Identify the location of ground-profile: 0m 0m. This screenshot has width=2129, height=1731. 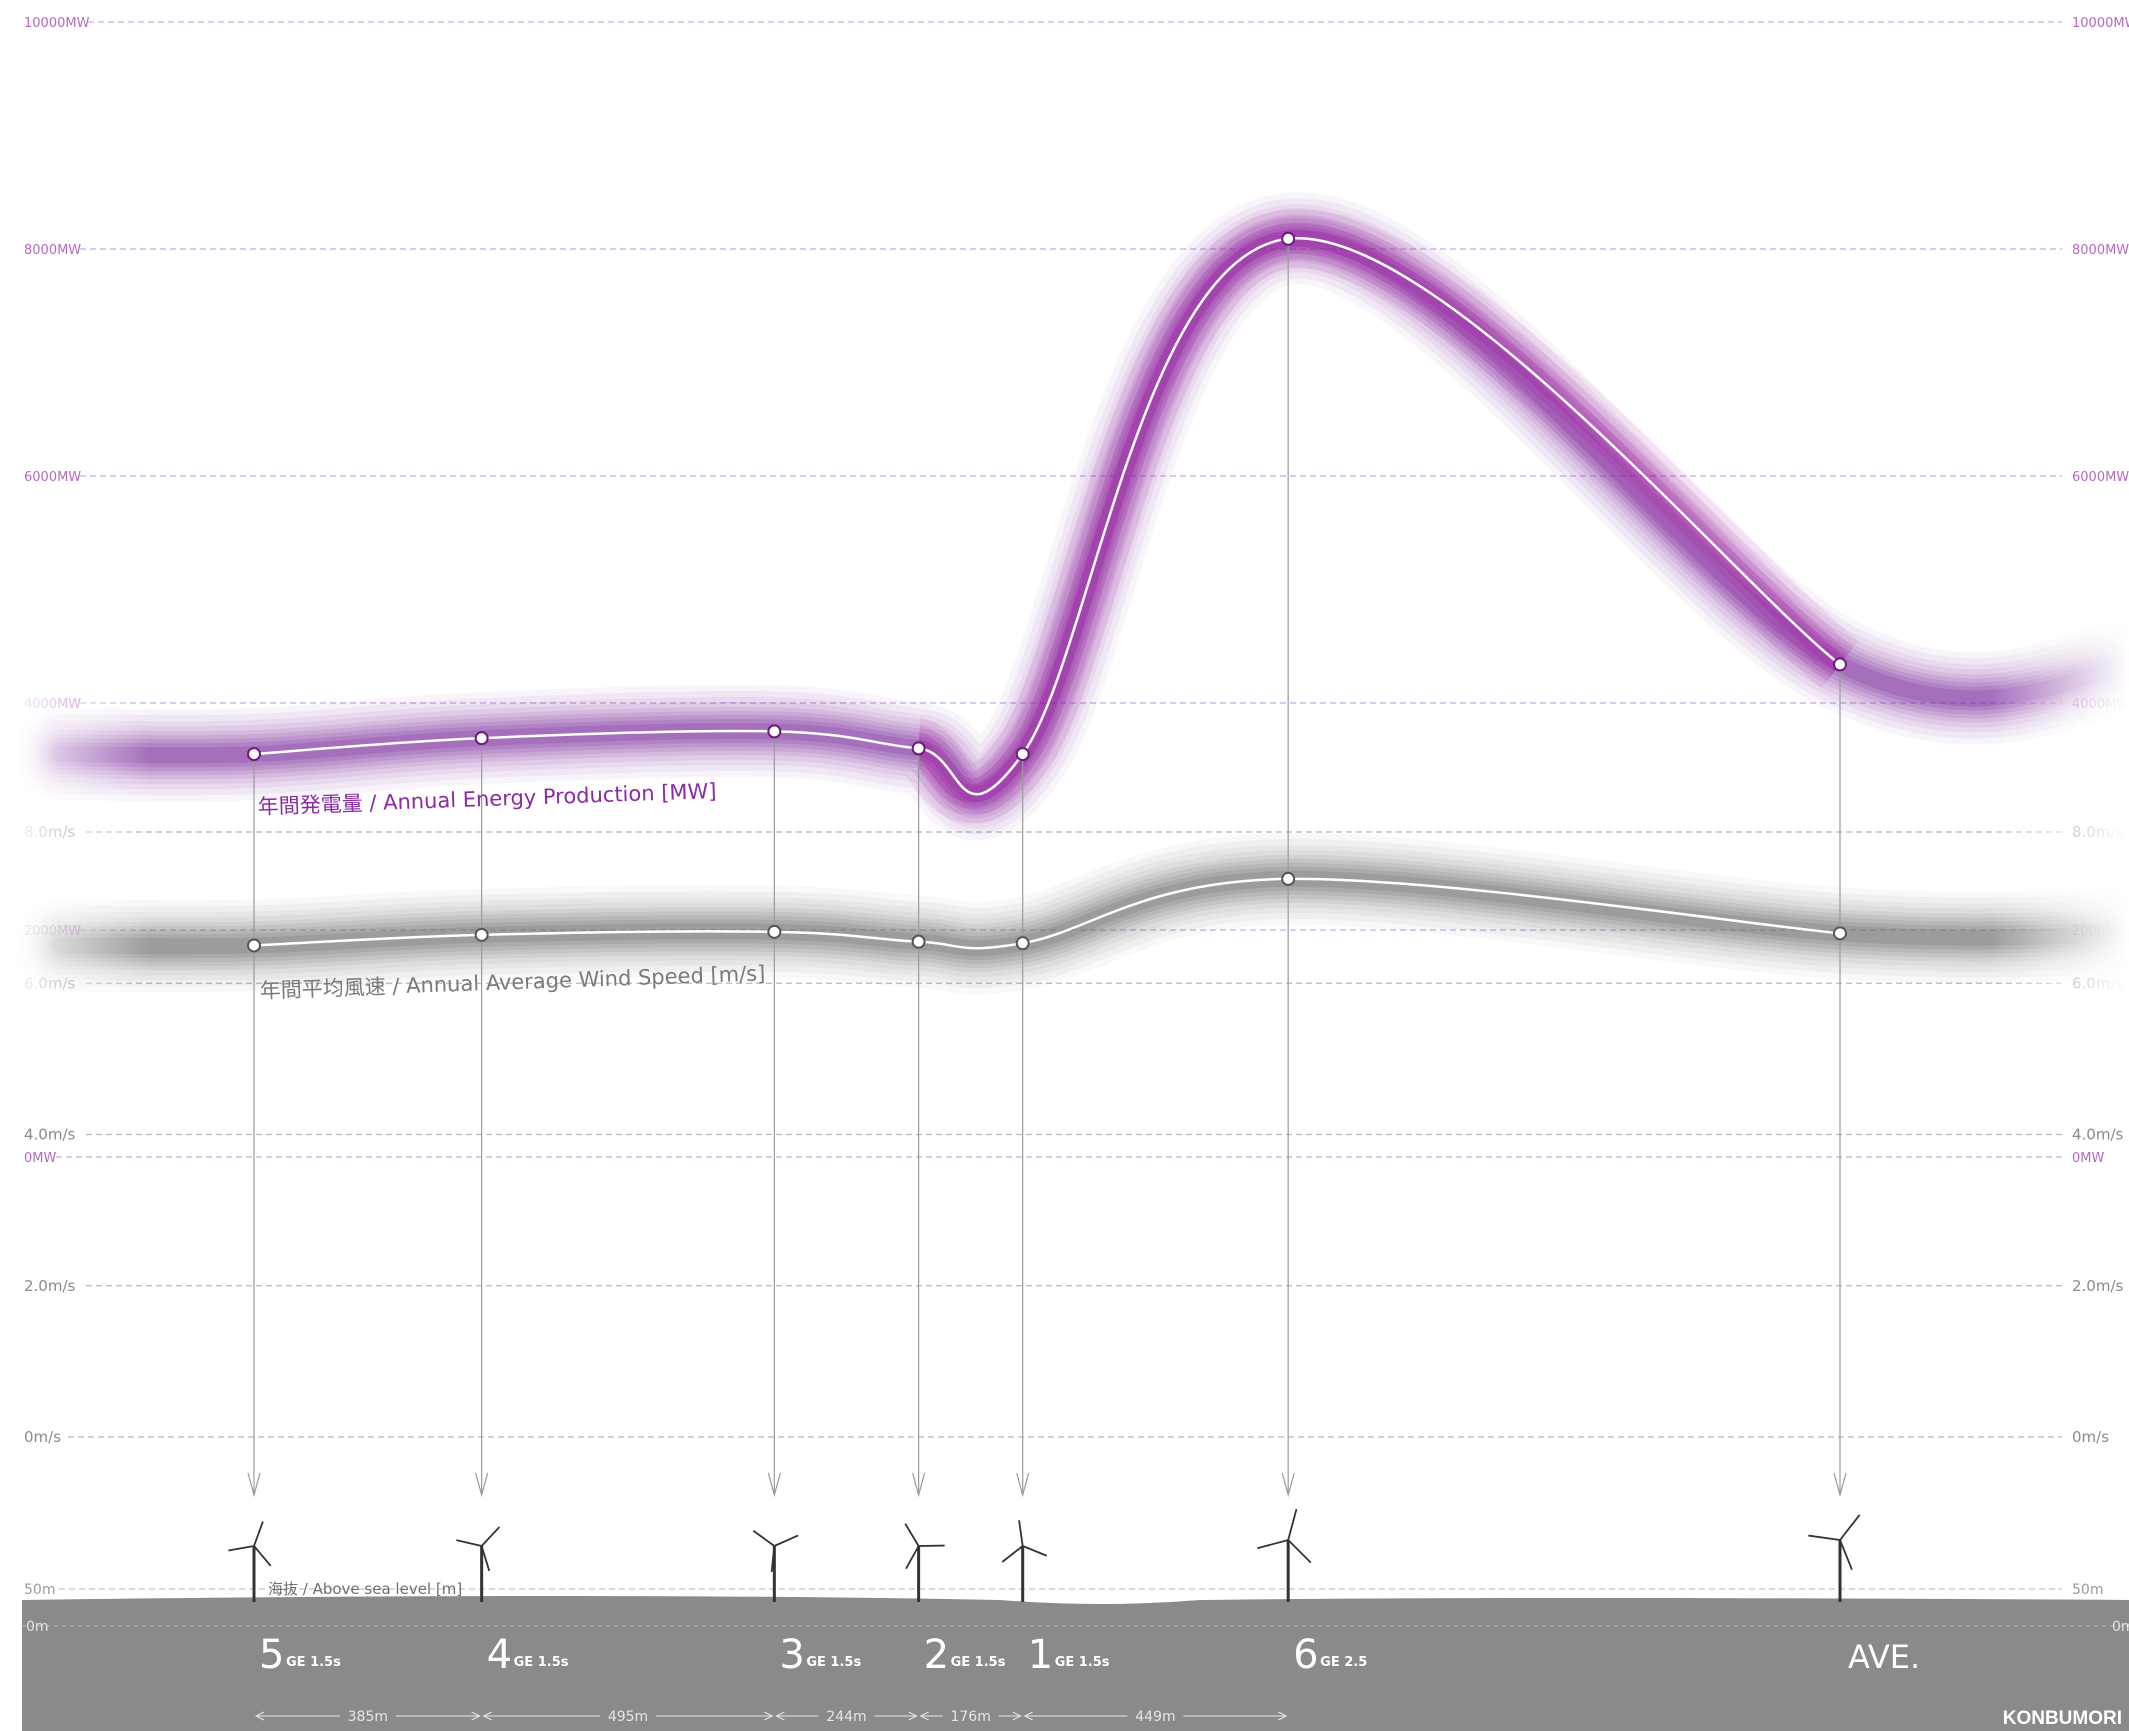
(1075, 1663).